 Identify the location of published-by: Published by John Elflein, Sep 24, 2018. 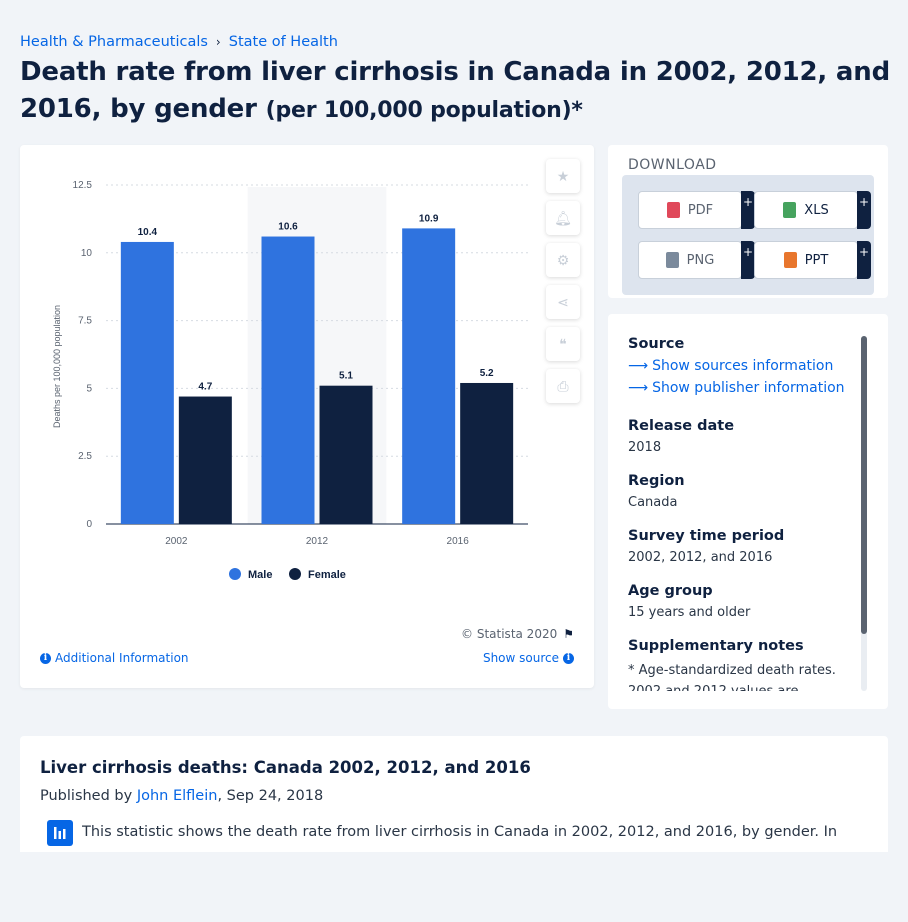
(181, 796).